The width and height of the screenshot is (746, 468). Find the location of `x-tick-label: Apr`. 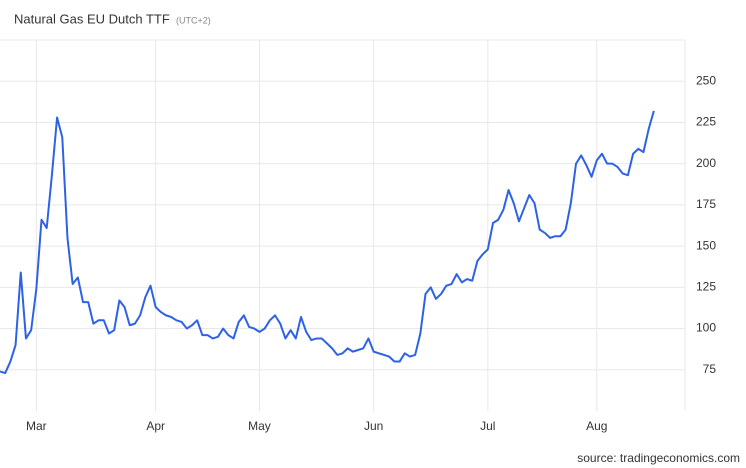

x-tick-label: Apr is located at coordinates (155, 426).